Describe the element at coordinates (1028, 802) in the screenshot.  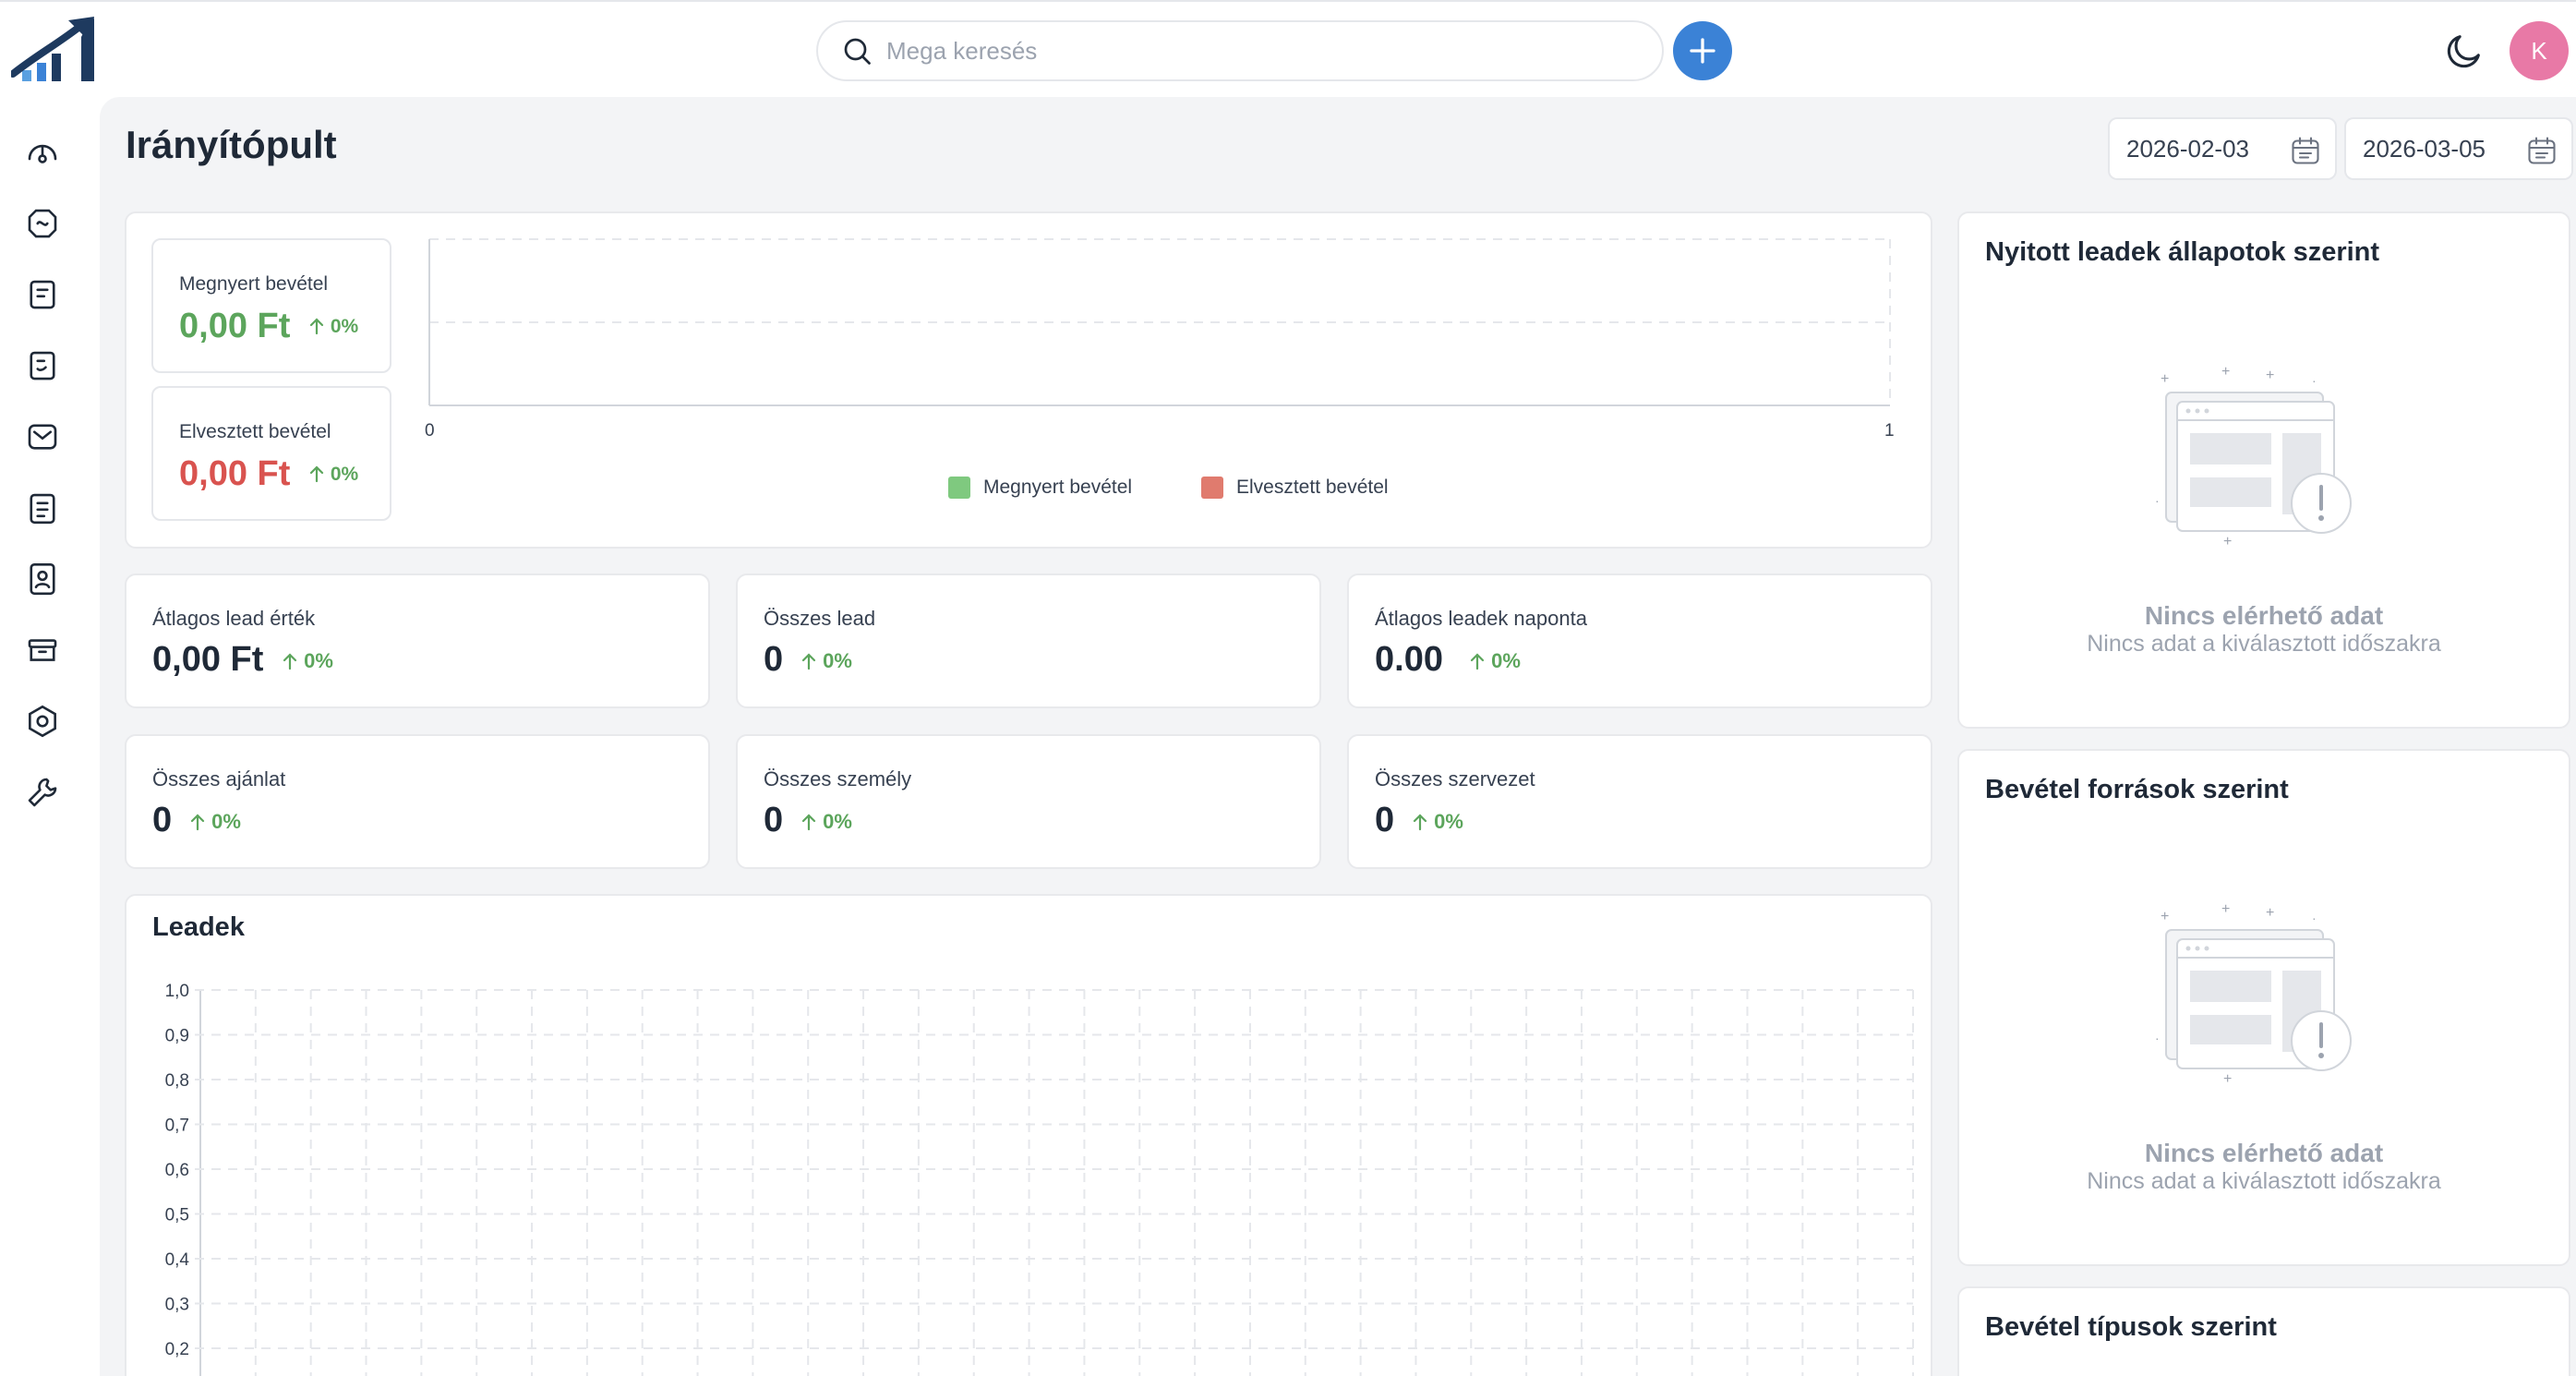
I see `stat-card-total-persons: Összes személy 0 0%` at that location.